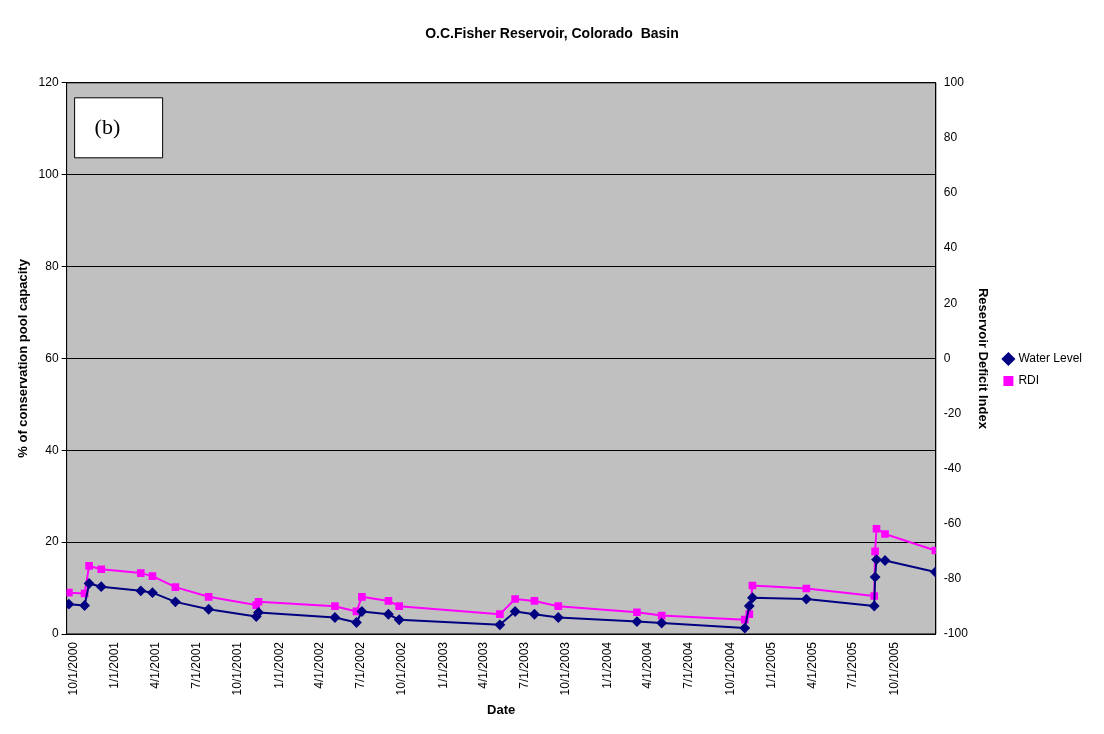  What do you see at coordinates (359, 665) in the screenshot?
I see `x-tick-label: 7/1/2002` at bounding box center [359, 665].